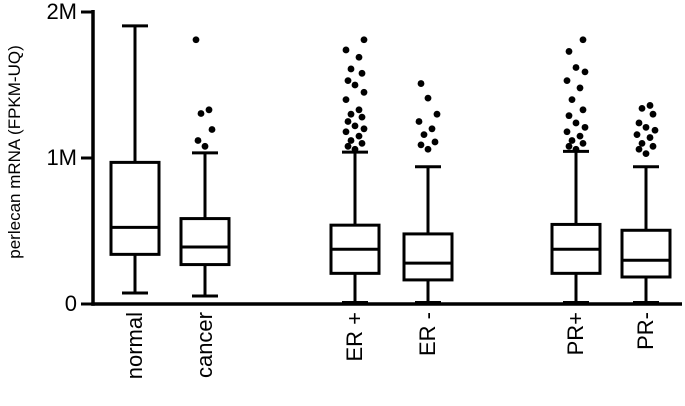  What do you see at coordinates (575, 333) in the screenshot?
I see `x-category-label: PR+` at bounding box center [575, 333].